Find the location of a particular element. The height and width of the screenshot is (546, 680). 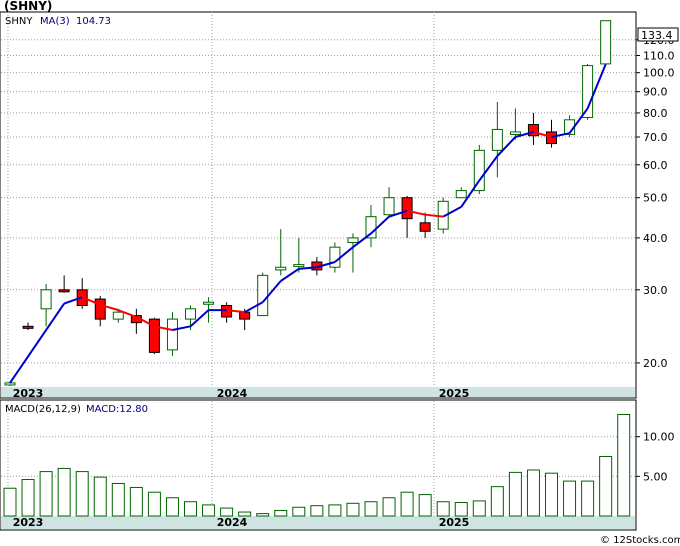

watermark: © 12Stocks.com is located at coordinates (640, 540).